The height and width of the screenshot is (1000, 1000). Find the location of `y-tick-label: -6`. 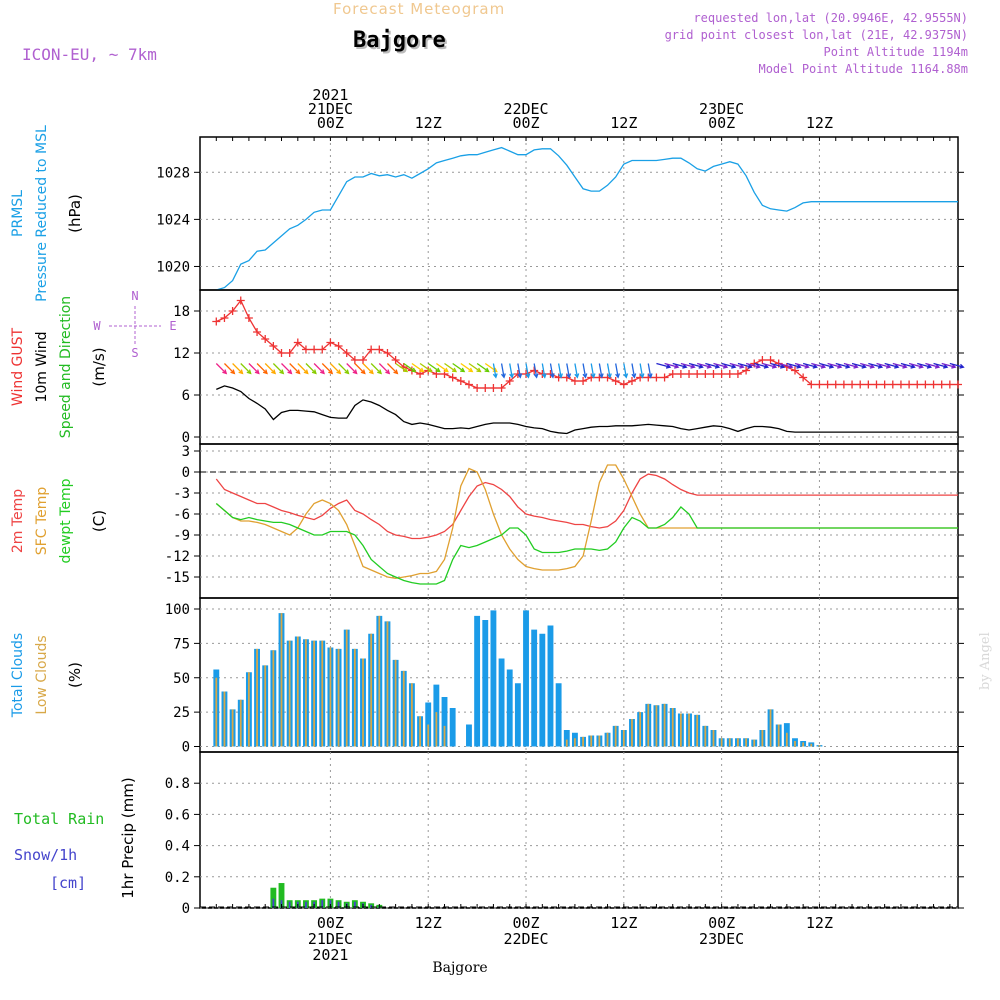

y-tick-label: -6 is located at coordinates (181, 515).